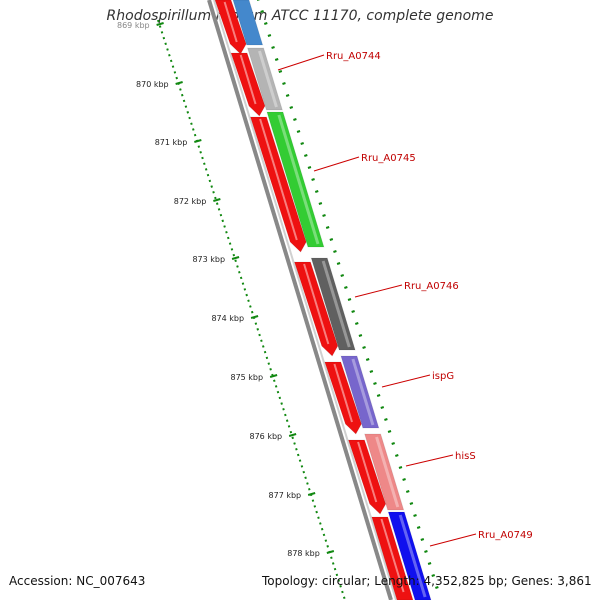  Describe the element at coordinates (246, 377) in the screenshot. I see `tick-label: 875 kbp` at that location.